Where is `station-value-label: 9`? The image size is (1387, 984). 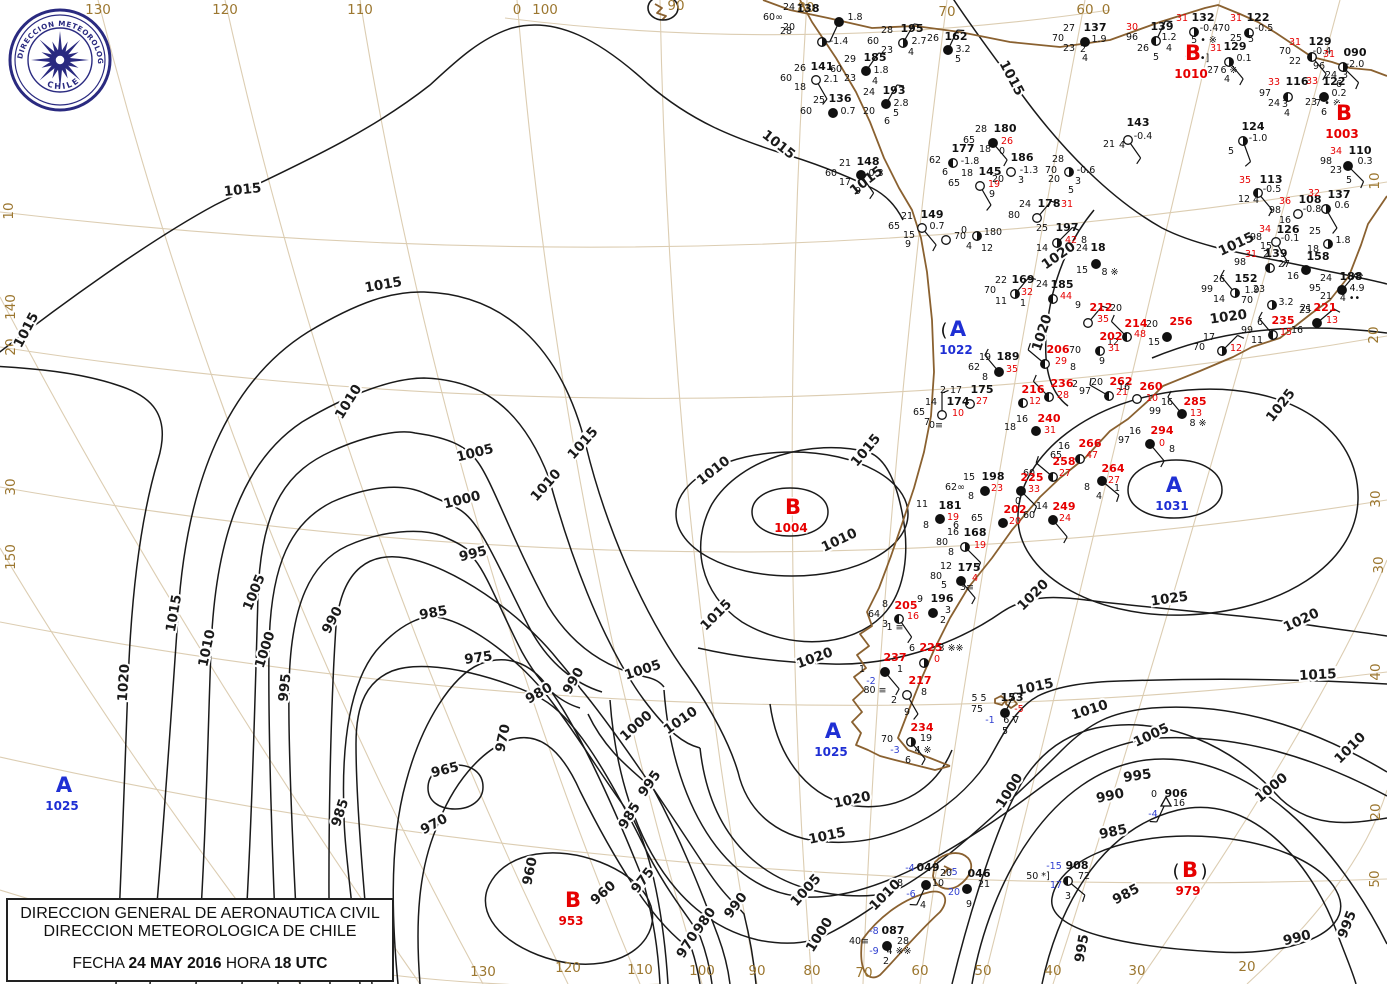
station-value-label: 9 is located at coordinates (908, 244).